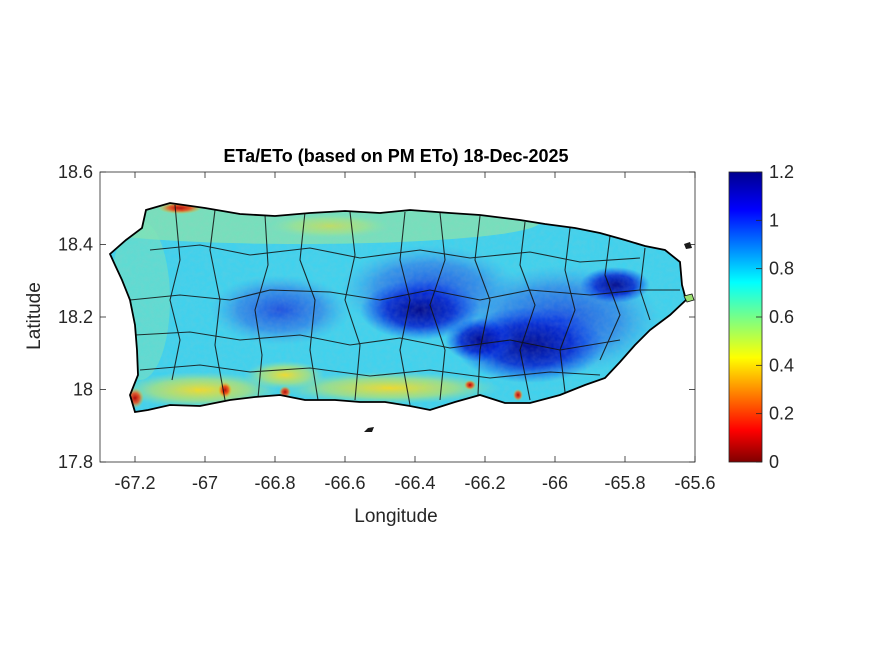 The height and width of the screenshot is (656, 875). I want to click on x-tick-label: -66.6, so click(344, 483).